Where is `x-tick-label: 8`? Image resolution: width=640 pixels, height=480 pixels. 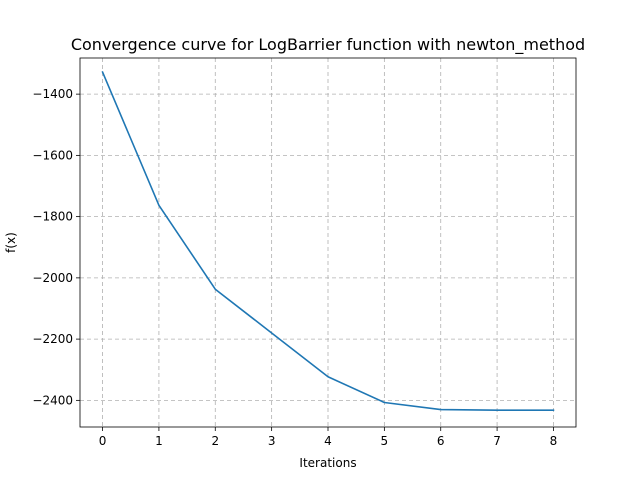
x-tick-label: 8 is located at coordinates (554, 441).